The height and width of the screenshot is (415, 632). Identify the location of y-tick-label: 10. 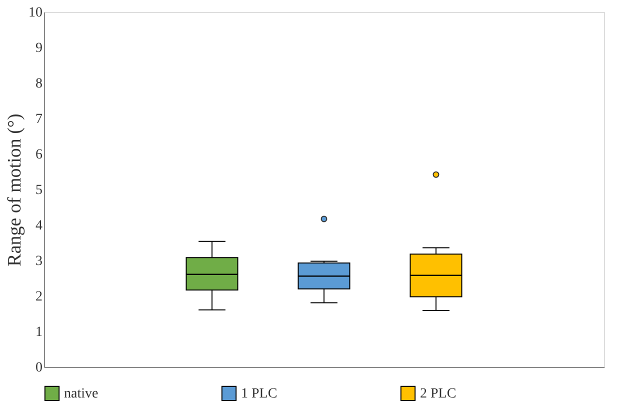
(35, 13).